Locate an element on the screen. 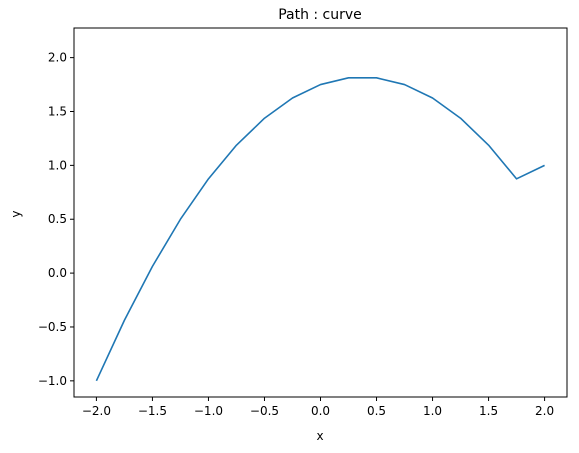 This screenshot has width=579, height=453. x-axis-ticks: −2.0 −1.5 −1.0 −0.5 0.0 0.5 1.0 1.5 2.0 is located at coordinates (318, 407).